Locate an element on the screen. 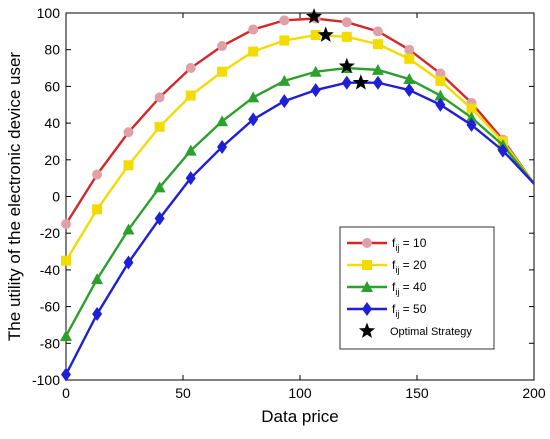 The width and height of the screenshot is (550, 439). y-tick-label: 0 is located at coordinates (56, 197).